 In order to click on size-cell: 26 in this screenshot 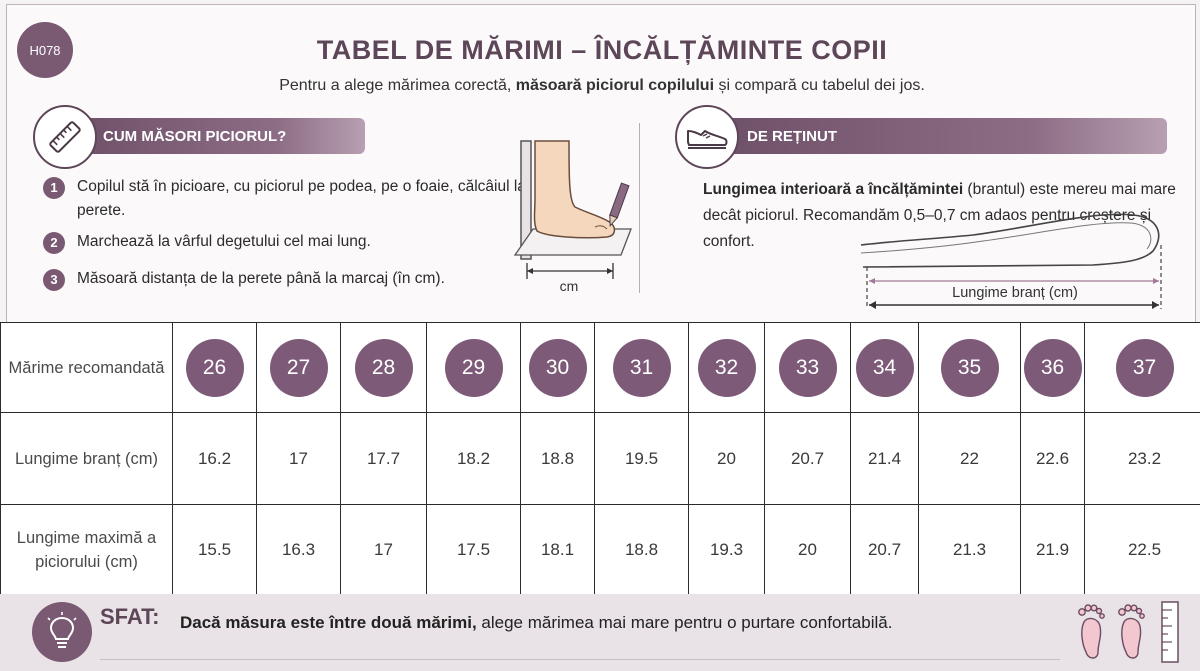, I will do `click(214, 367)`.